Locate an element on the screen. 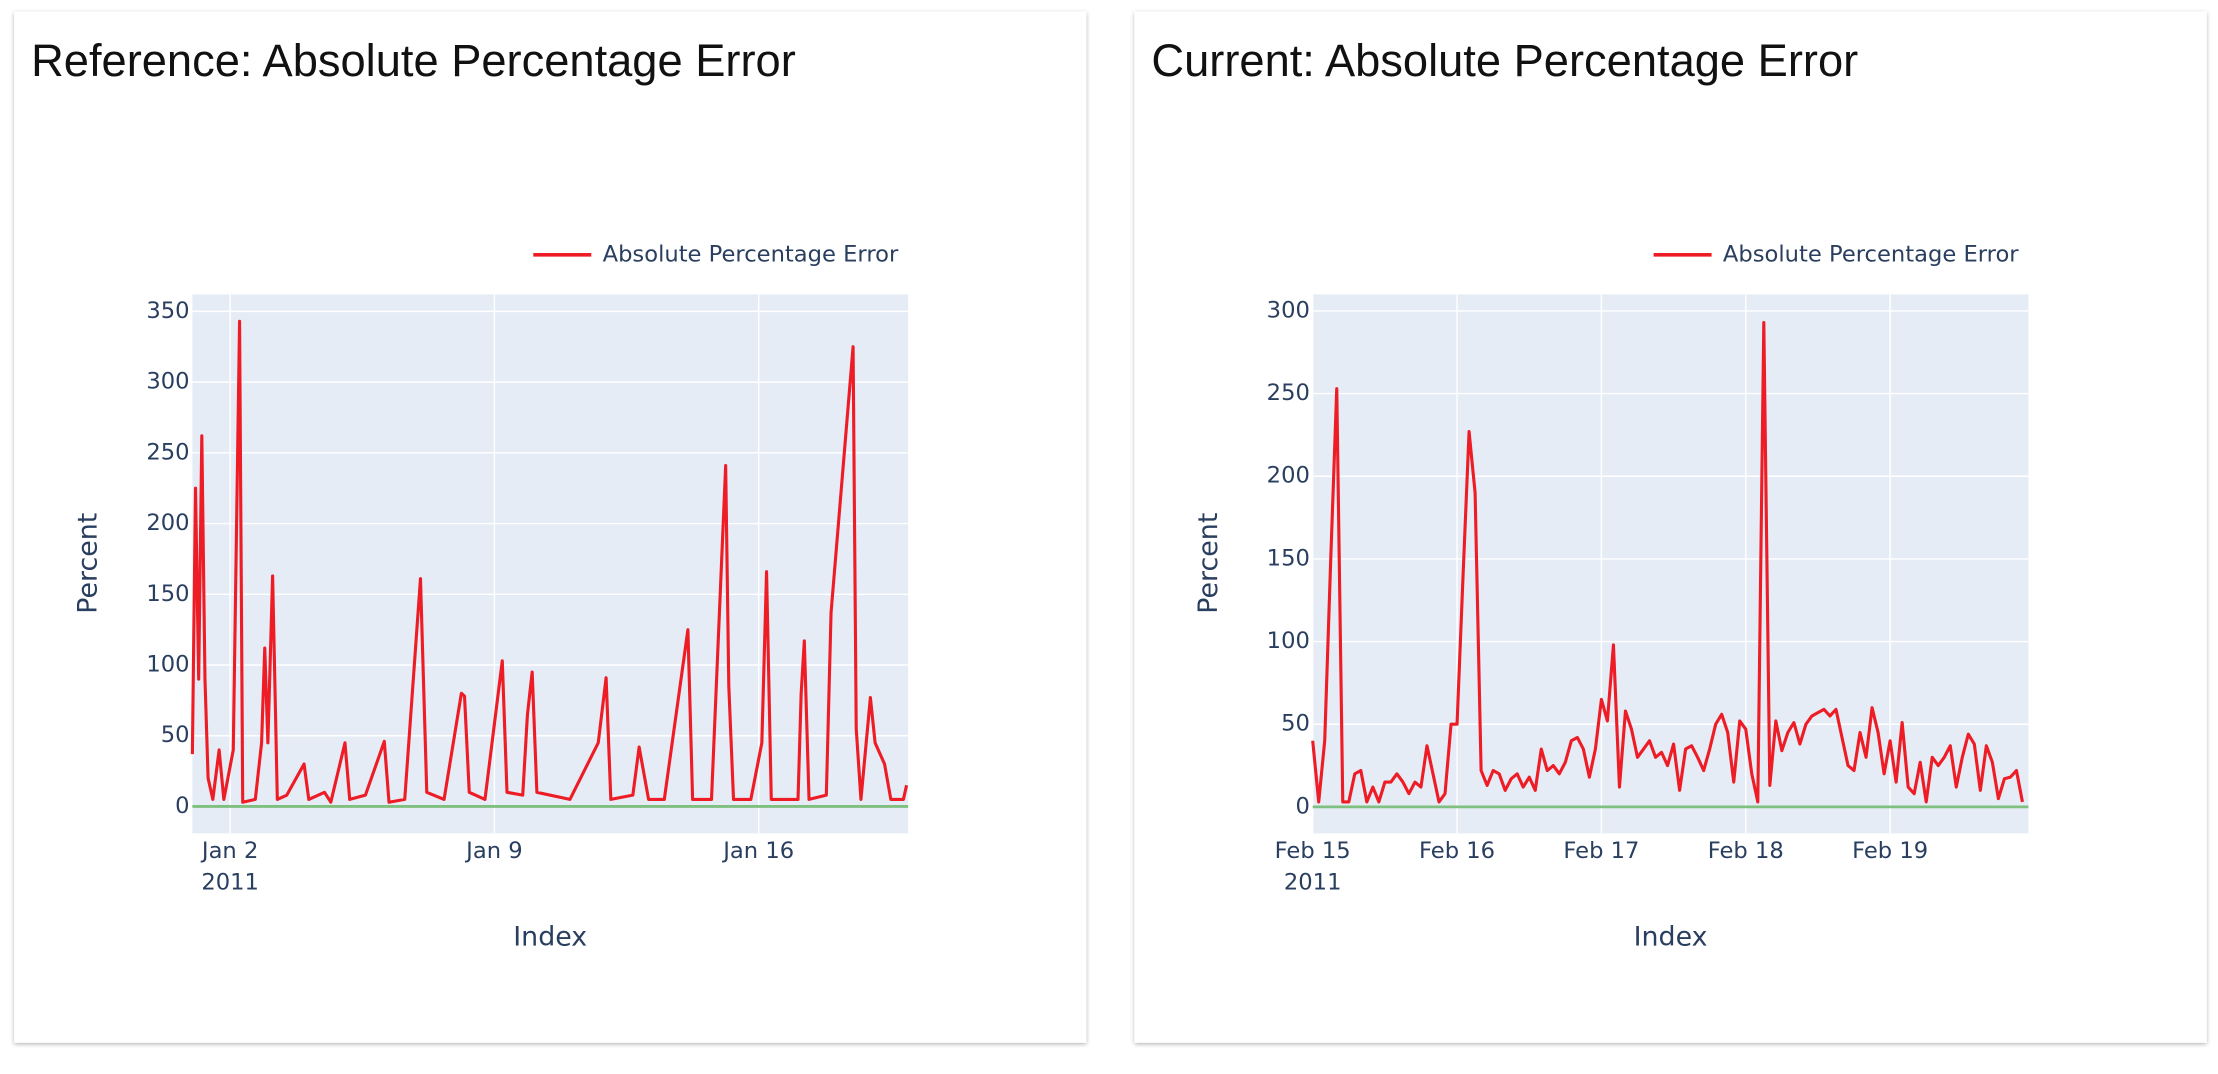 The image size is (2218, 1074). x-tick-label: Jan 9 is located at coordinates (493, 851).